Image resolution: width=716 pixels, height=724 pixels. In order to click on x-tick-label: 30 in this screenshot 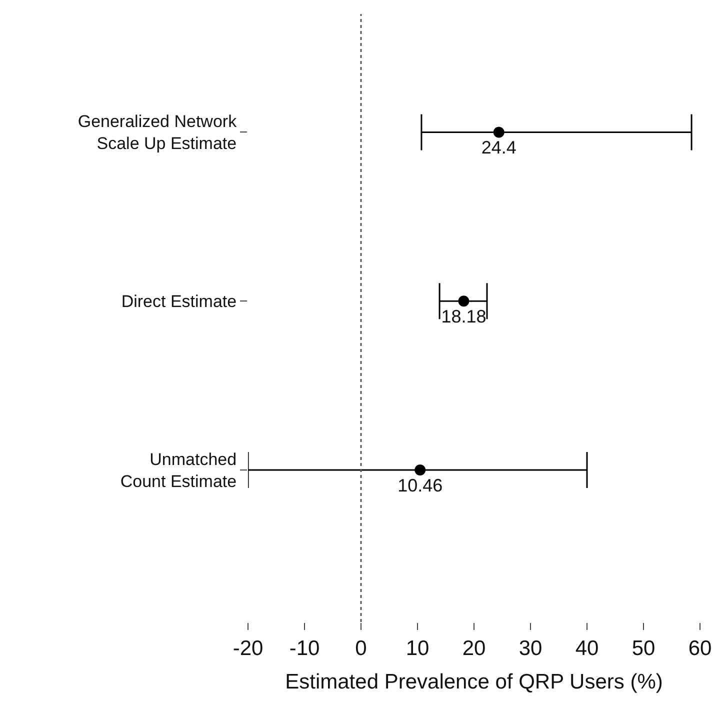, I will do `click(530, 648)`.